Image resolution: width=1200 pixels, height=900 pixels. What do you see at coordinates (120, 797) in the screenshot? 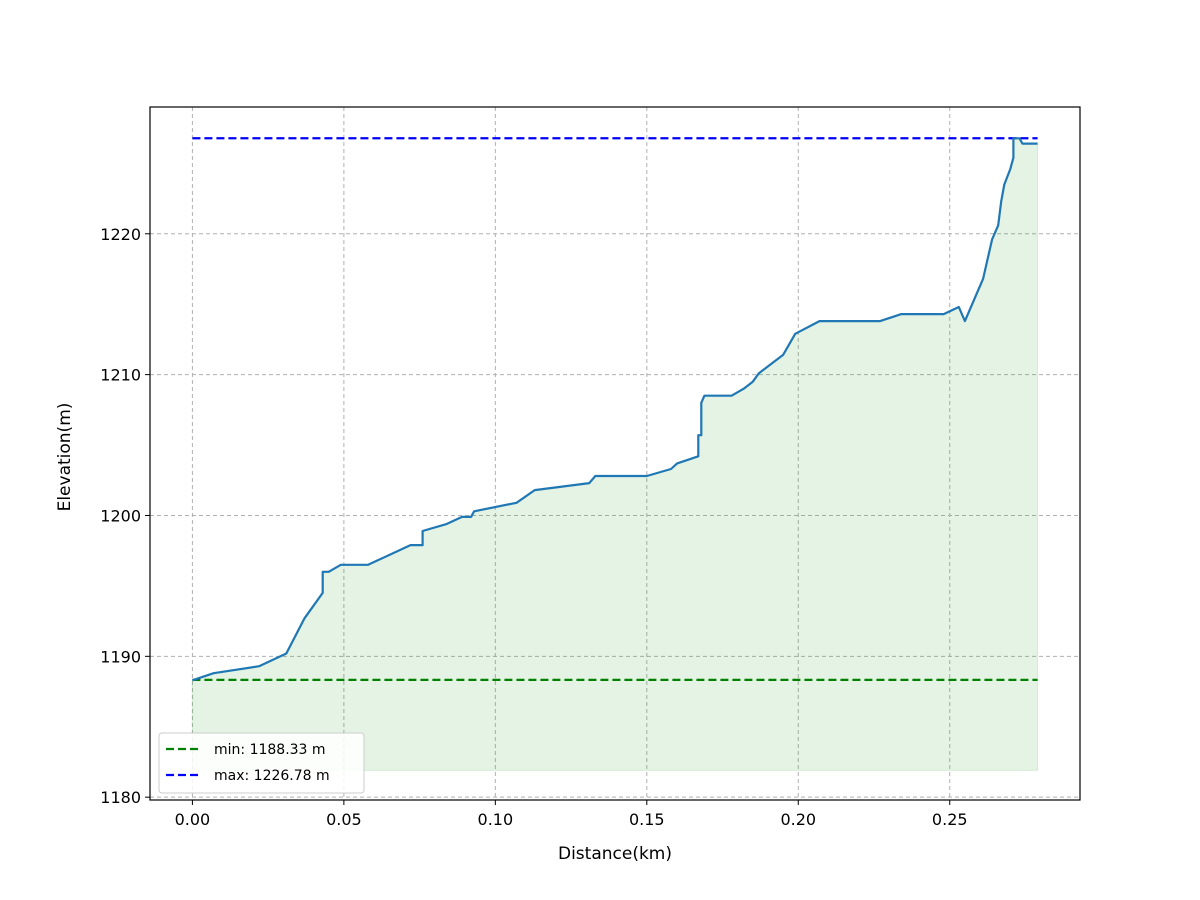
I see `y-tick-label: 1180` at bounding box center [120, 797].